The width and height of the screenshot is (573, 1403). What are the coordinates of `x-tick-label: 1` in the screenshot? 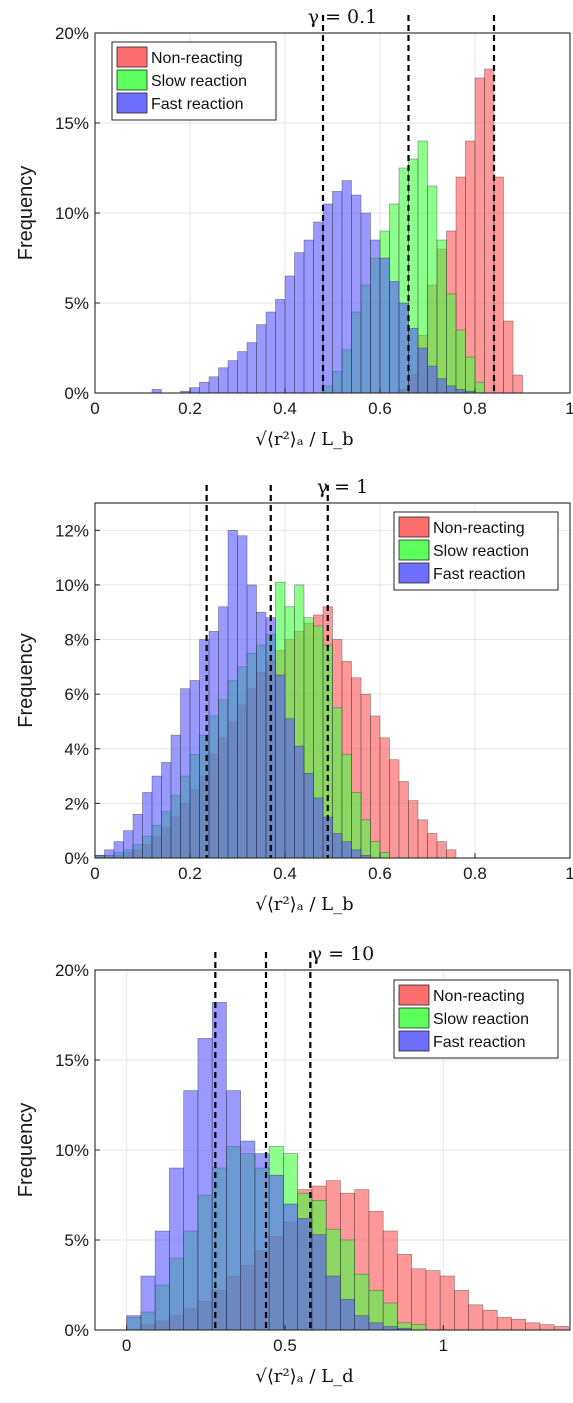 It's located at (569, 408).